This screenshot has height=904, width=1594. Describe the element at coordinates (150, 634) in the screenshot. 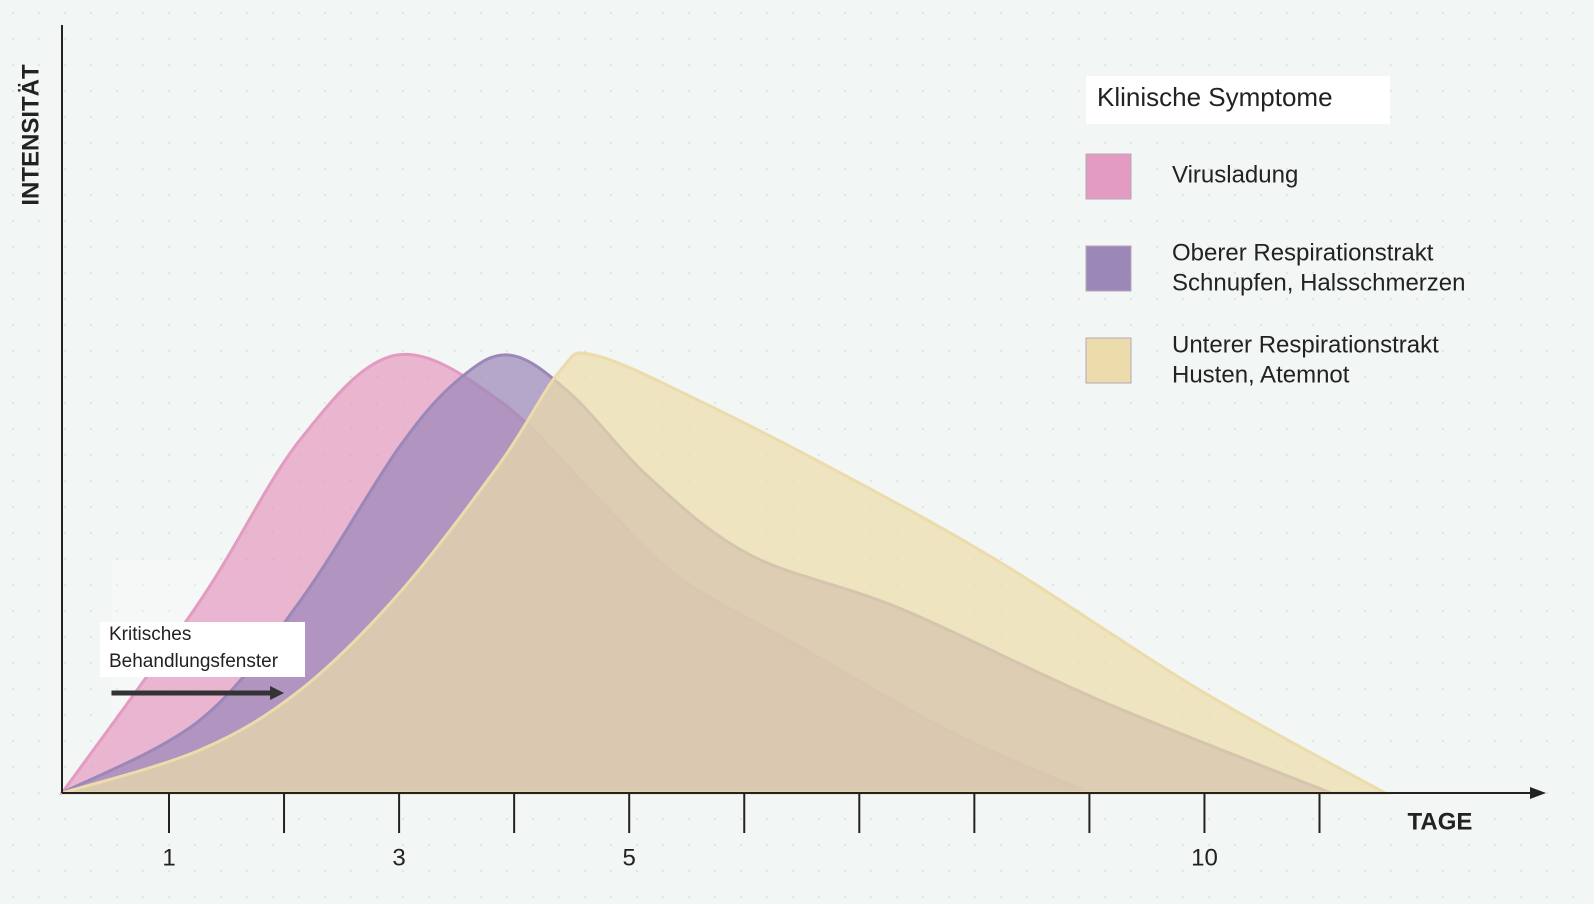

I see `annotation-text: Kritisches` at that location.